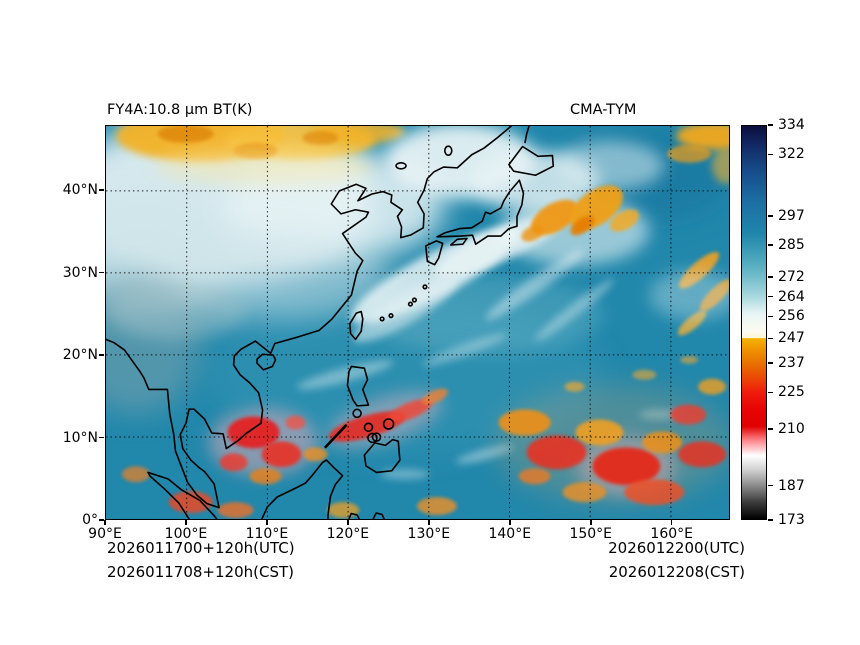 The height and width of the screenshot is (645, 860). What do you see at coordinates (429, 534) in the screenshot?
I see `x-tick-label-130: 130°E` at bounding box center [429, 534].